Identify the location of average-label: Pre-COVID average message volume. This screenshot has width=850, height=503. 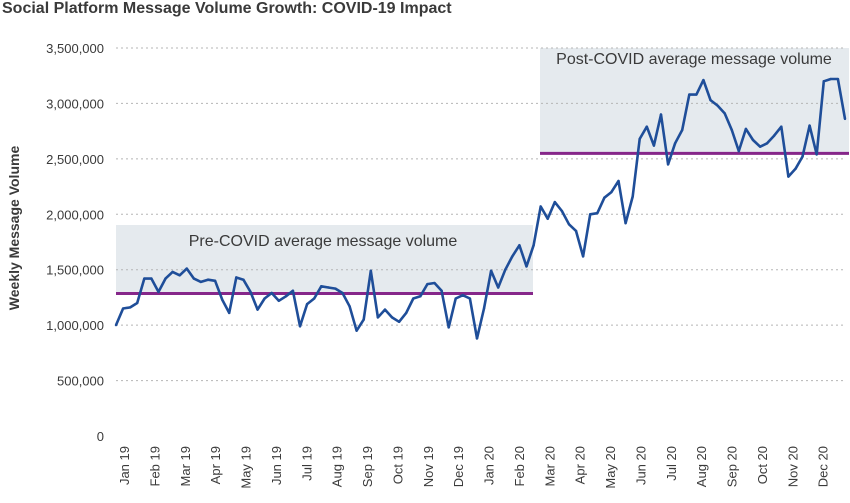
(323, 241).